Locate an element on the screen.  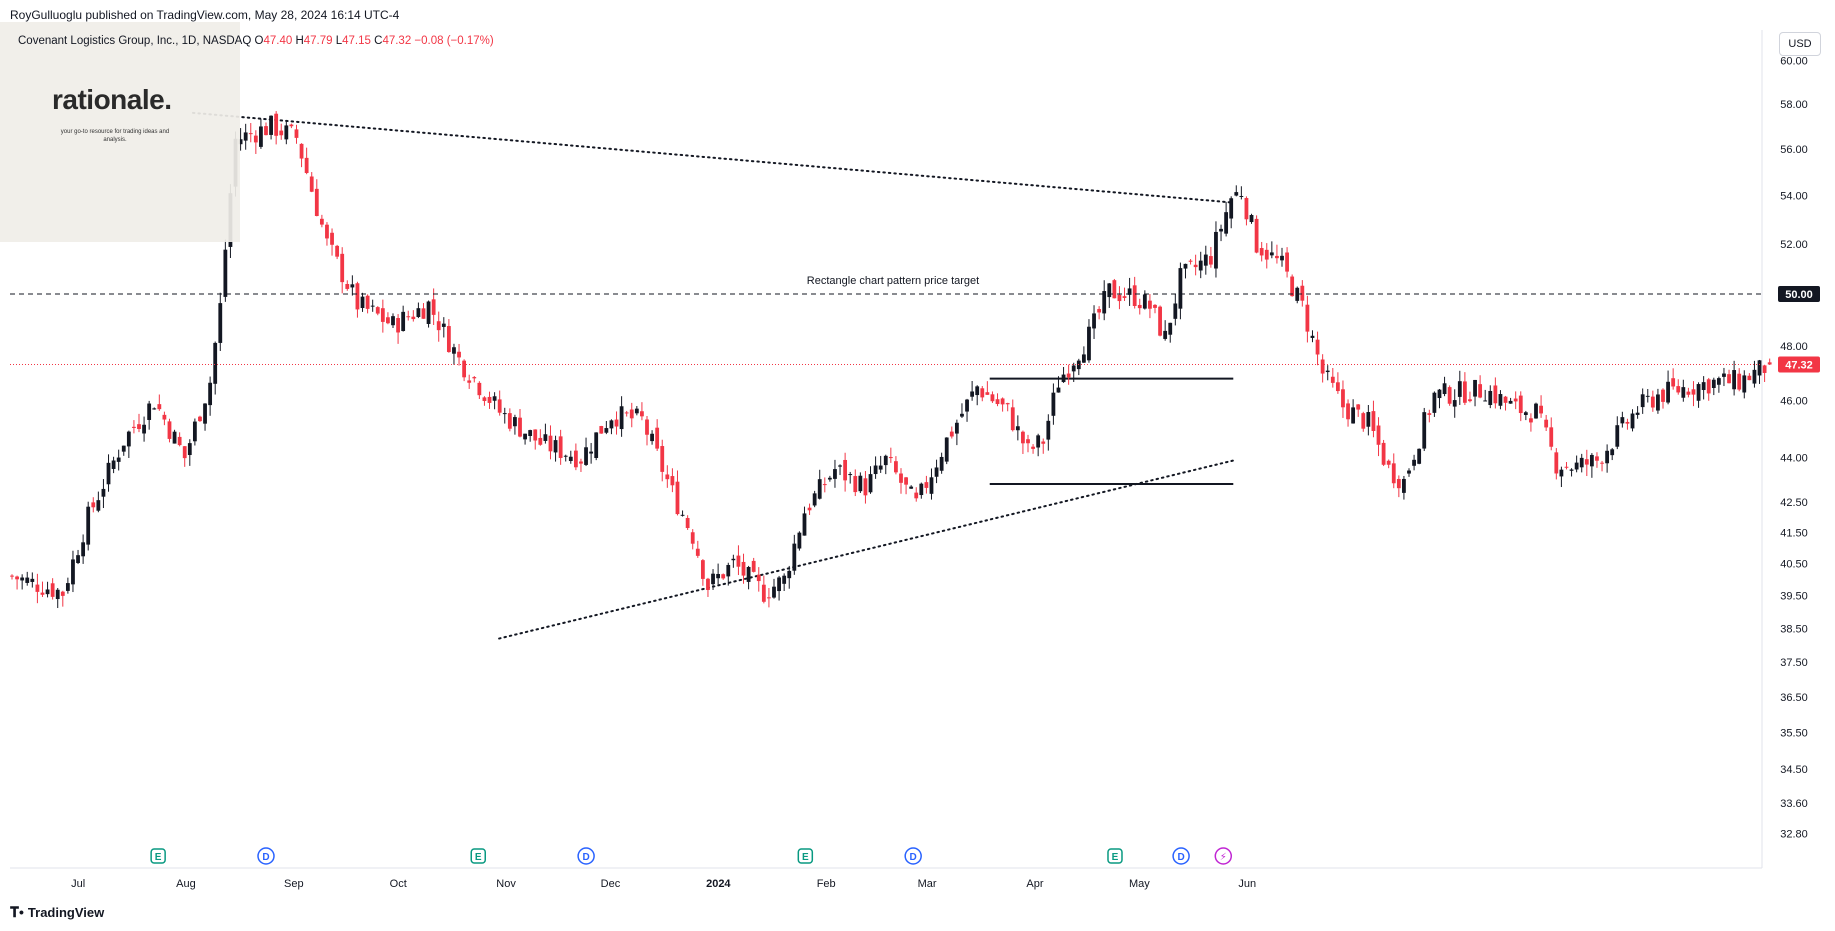
flash-event-icon: ⚡ is located at coordinates (1223, 856).